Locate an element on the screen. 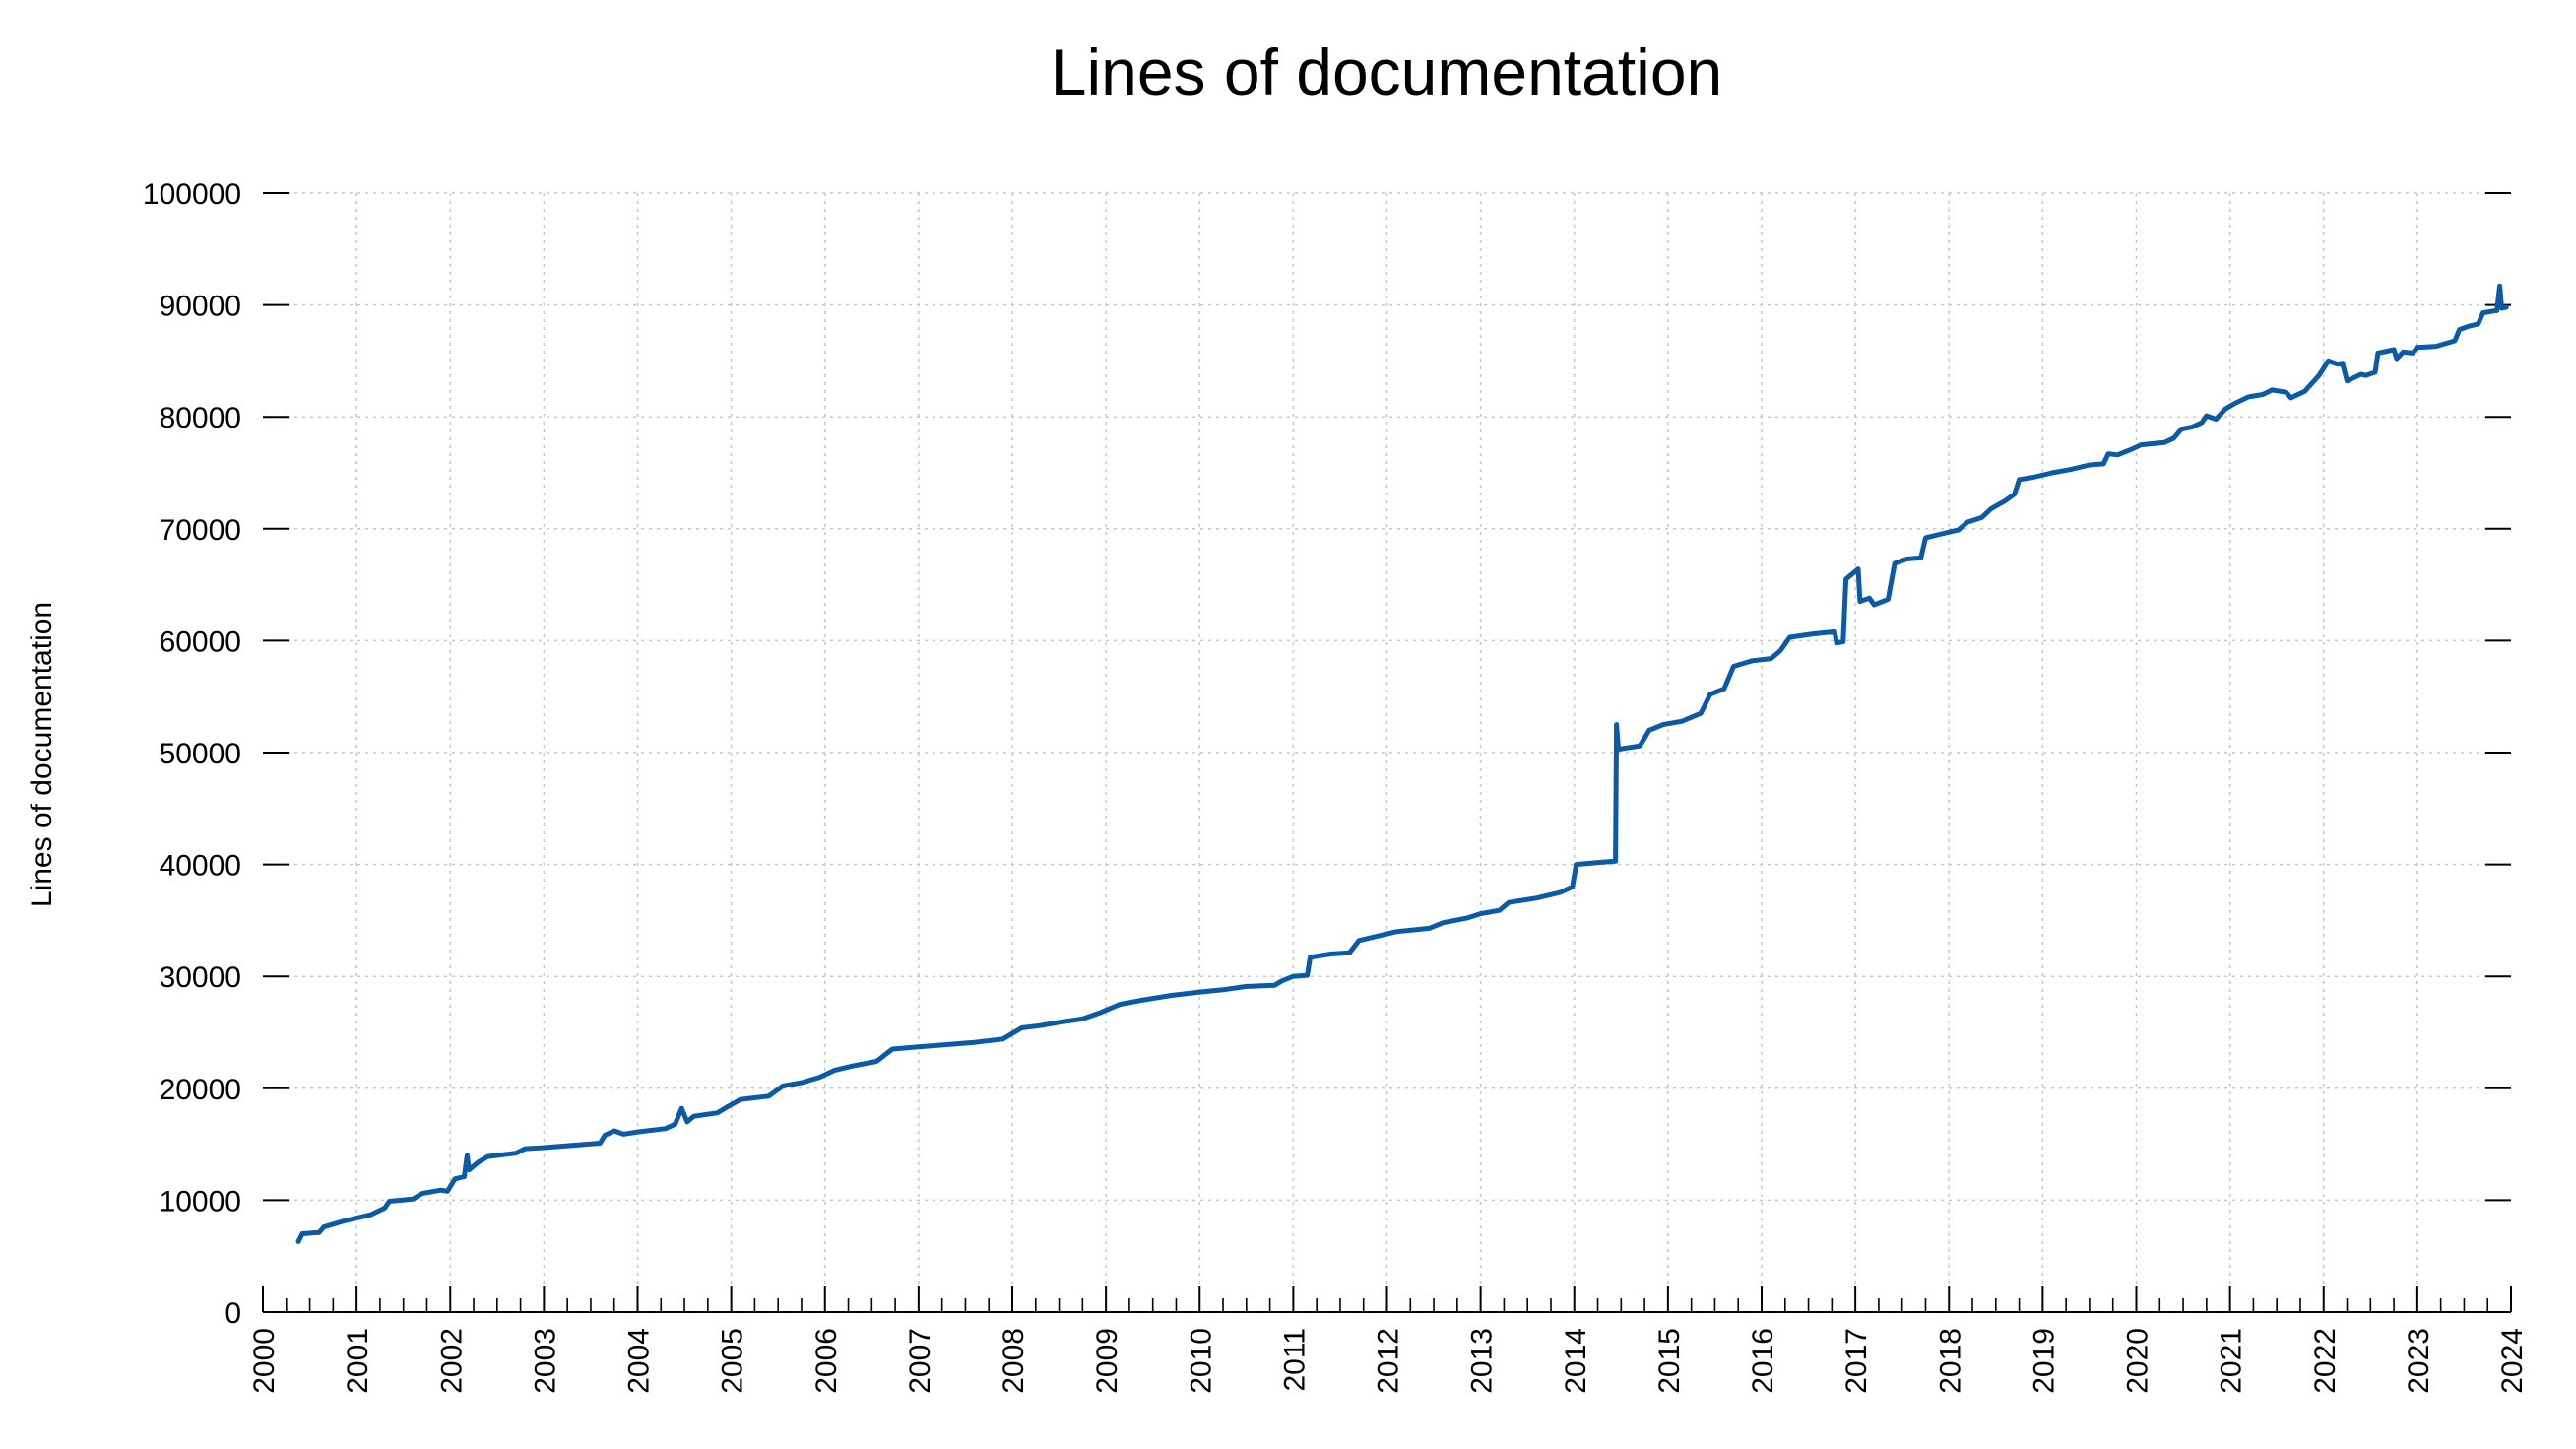  x-tick-label: 2006 is located at coordinates (826, 1361).